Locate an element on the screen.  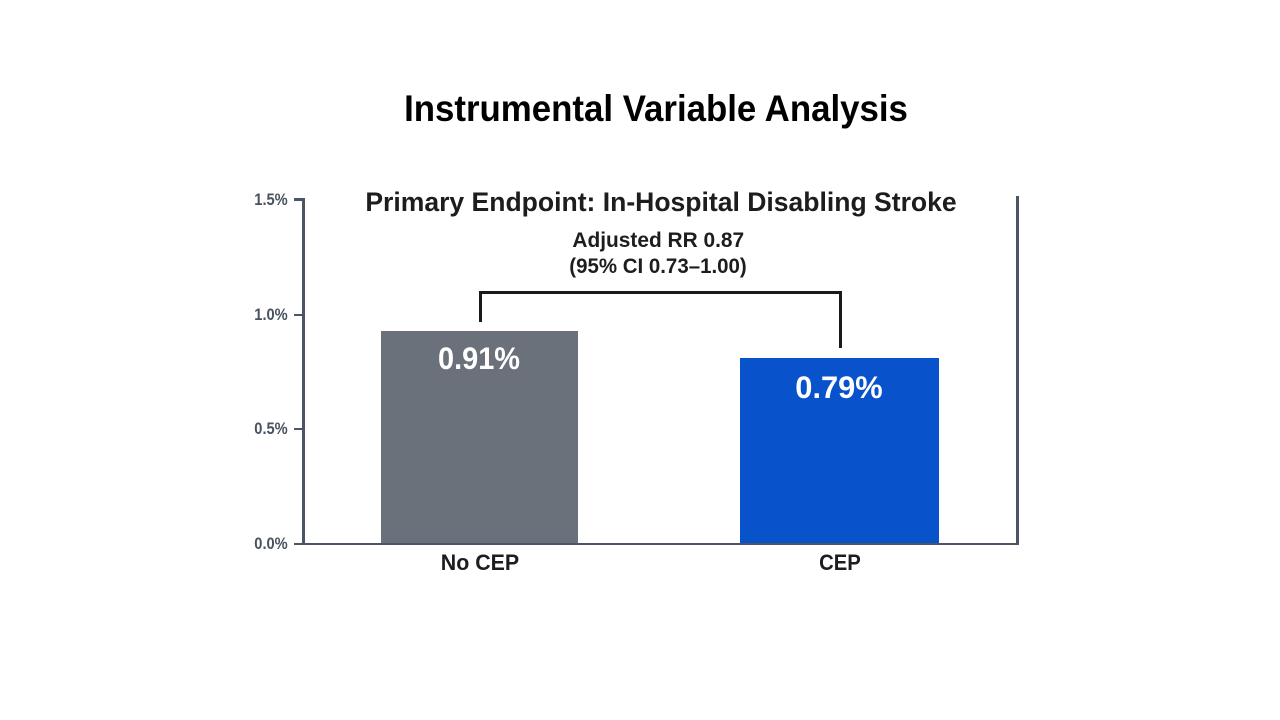
bar-no-cep is located at coordinates (480, 437).